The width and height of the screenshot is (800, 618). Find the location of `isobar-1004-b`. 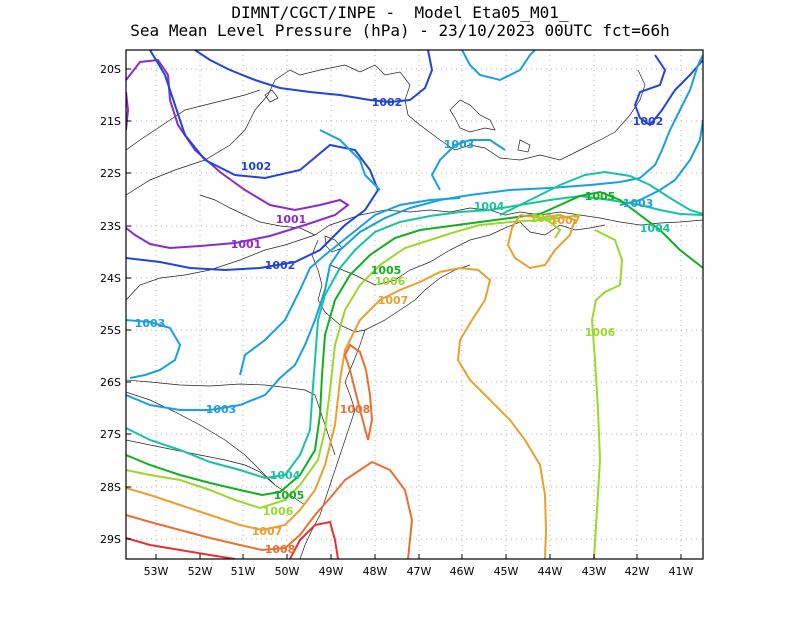

isobar-1004-b is located at coordinates (601, 193).